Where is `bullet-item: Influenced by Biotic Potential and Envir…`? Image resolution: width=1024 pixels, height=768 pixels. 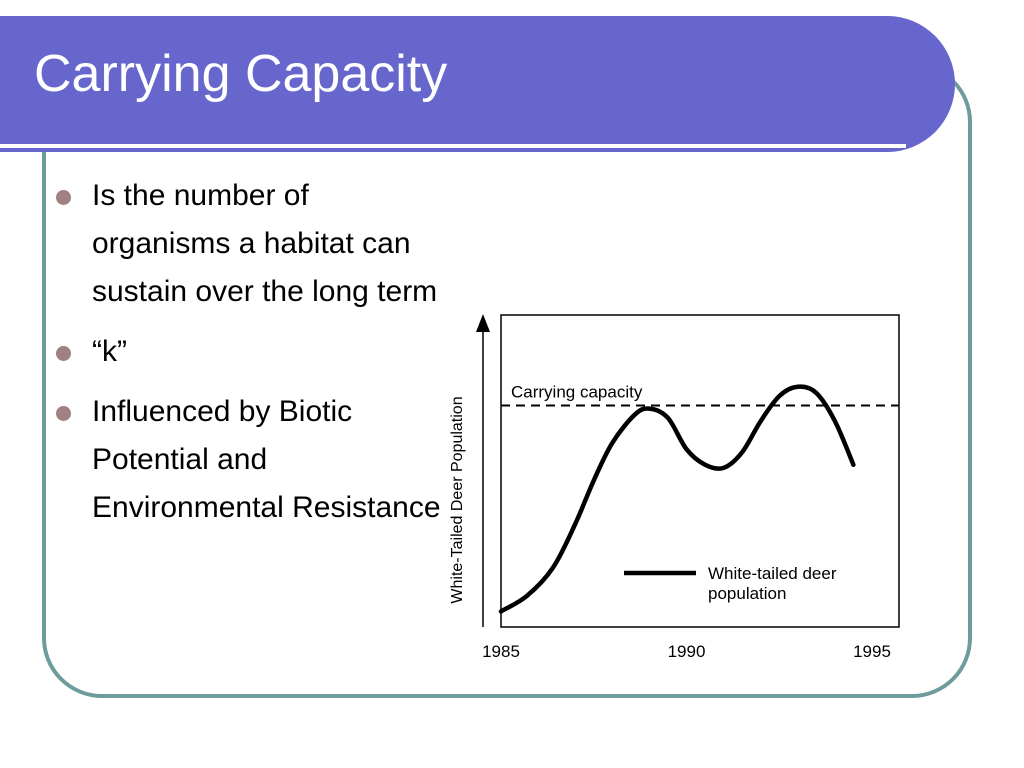 bullet-item: Influenced by Biotic Potential and Envir… is located at coordinates (254, 460).